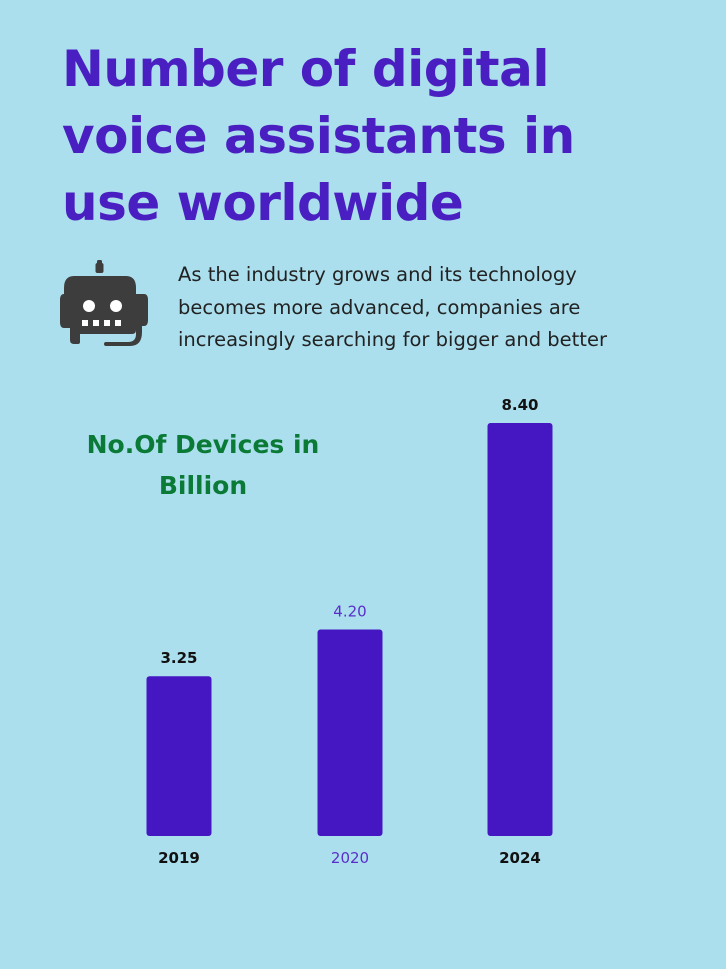  I want to click on headline-line: voice assistants in, so click(318, 136).